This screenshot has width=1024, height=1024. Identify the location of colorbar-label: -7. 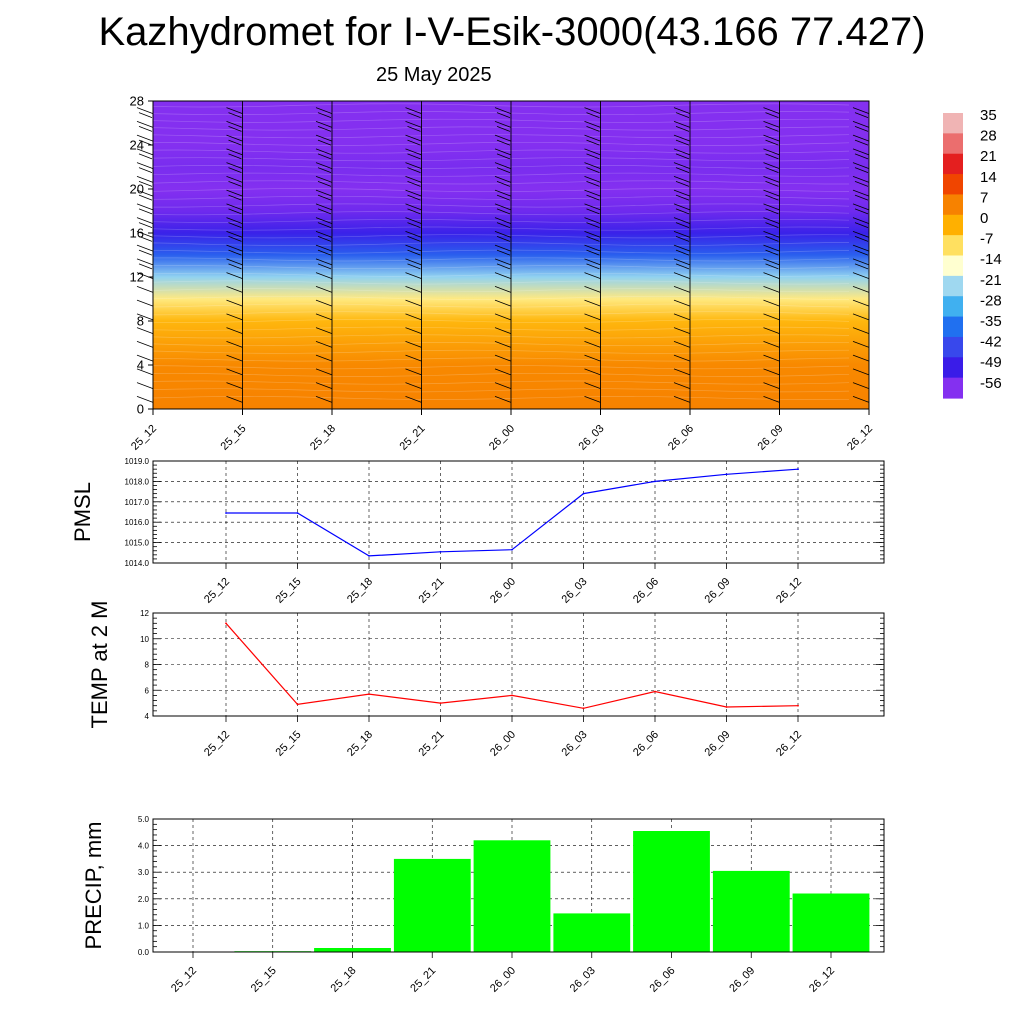
(986, 239).